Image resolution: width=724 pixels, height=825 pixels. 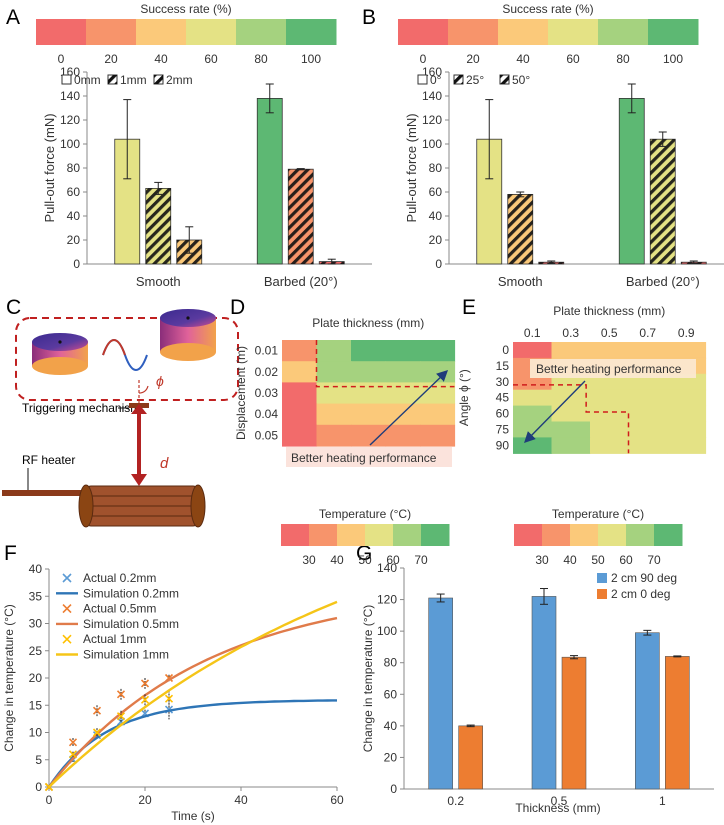 I want to click on legend-label: Simulation 0.2mm, so click(x=131, y=593).